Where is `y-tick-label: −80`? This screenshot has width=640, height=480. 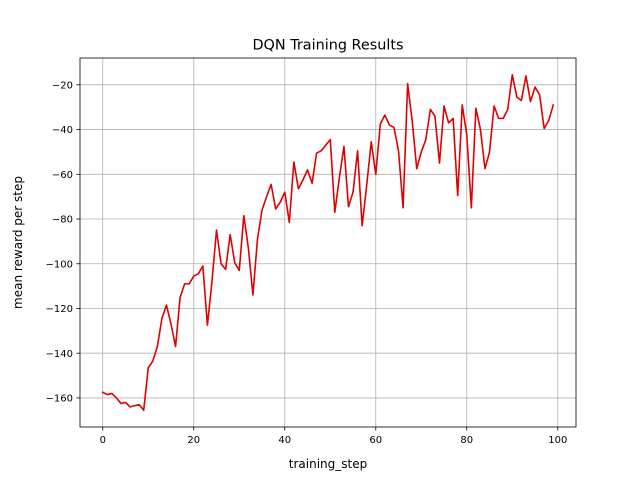 y-tick-label: −80 is located at coordinates (62, 220).